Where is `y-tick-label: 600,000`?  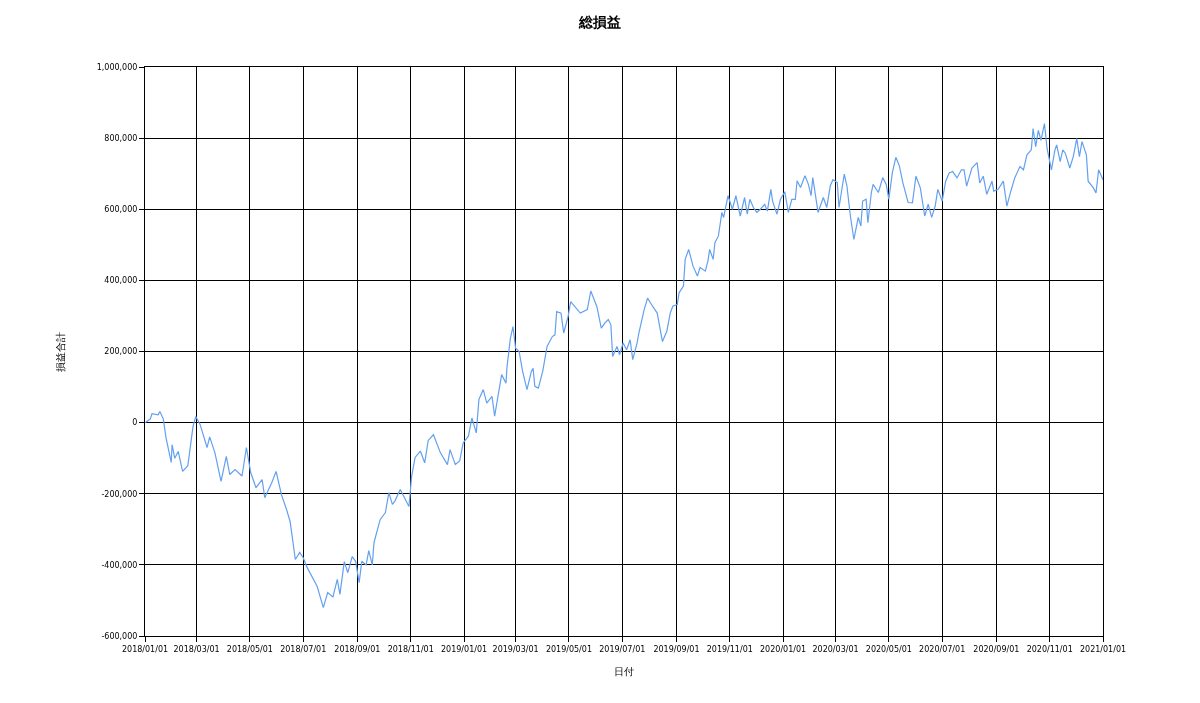
y-tick-label: 600,000 is located at coordinates (121, 210).